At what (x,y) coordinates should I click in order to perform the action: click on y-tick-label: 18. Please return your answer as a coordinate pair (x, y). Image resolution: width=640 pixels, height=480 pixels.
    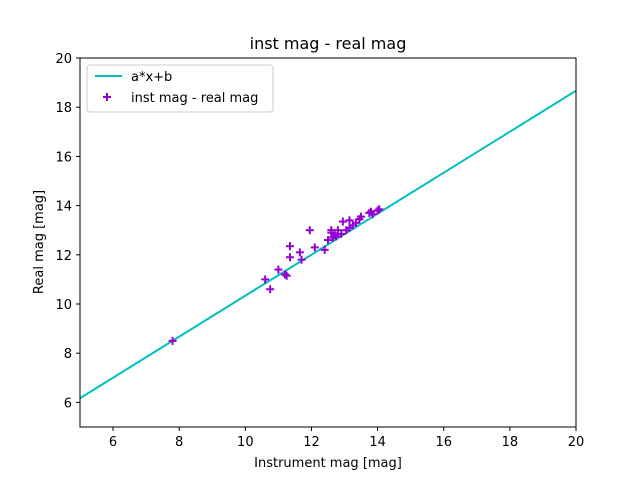
    Looking at the image, I should click on (63, 108).